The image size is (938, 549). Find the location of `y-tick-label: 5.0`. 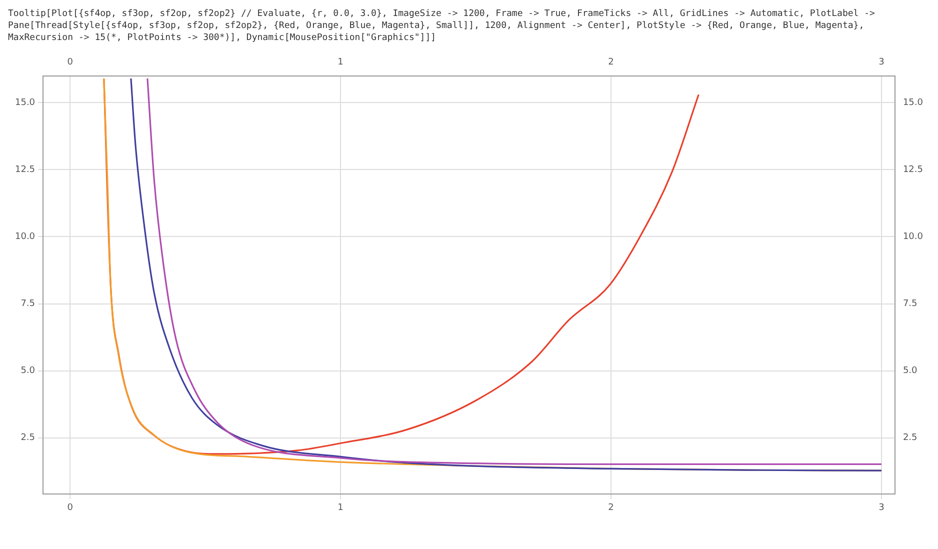

y-tick-label: 5.0 is located at coordinates (28, 371).